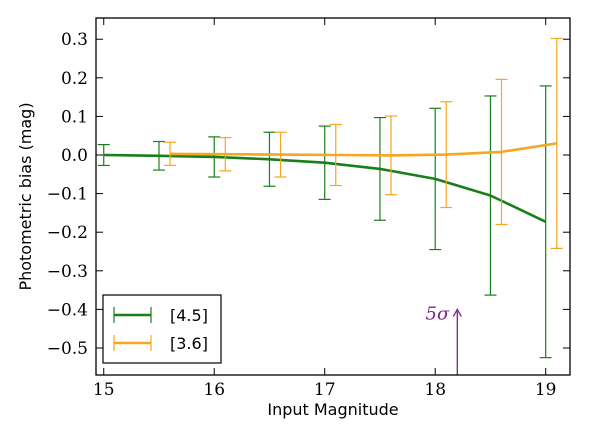  What do you see at coordinates (67, 272) in the screenshot?
I see `y-tick-label: −0.3` at bounding box center [67, 272].